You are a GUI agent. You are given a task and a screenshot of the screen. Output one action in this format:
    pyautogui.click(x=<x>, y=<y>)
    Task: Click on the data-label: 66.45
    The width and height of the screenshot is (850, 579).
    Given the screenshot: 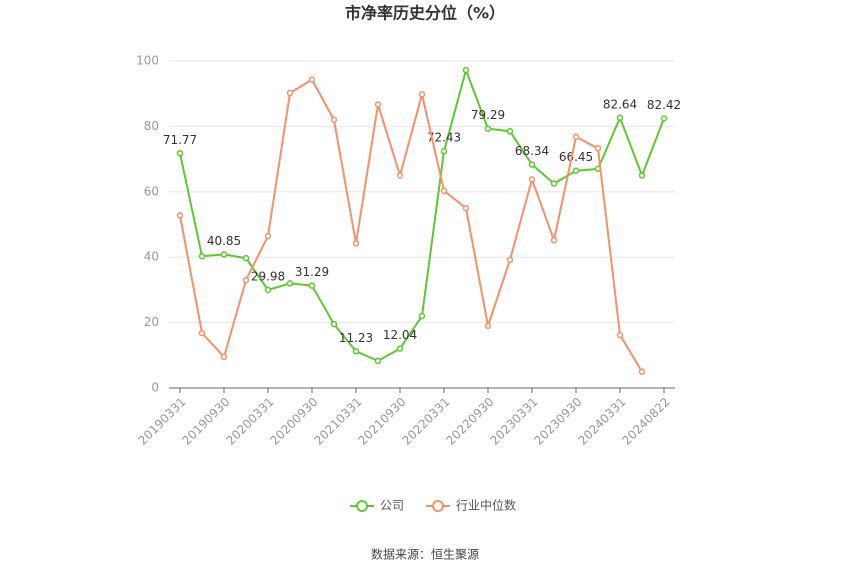 What is the action you would take?
    pyautogui.click(x=576, y=157)
    